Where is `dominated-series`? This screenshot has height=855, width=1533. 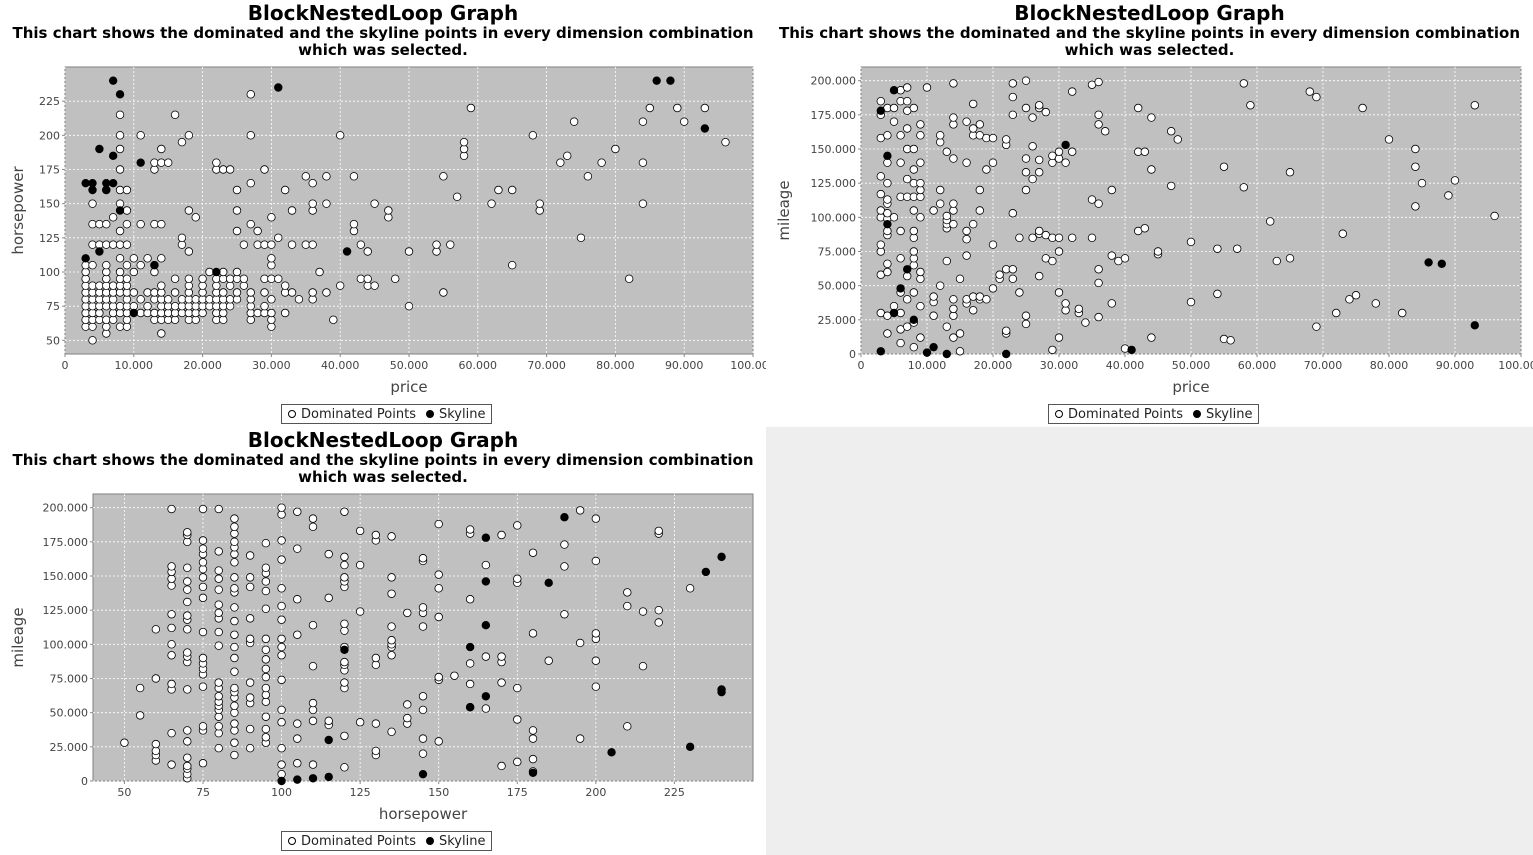
dominated-series is located at coordinates (407, 643).